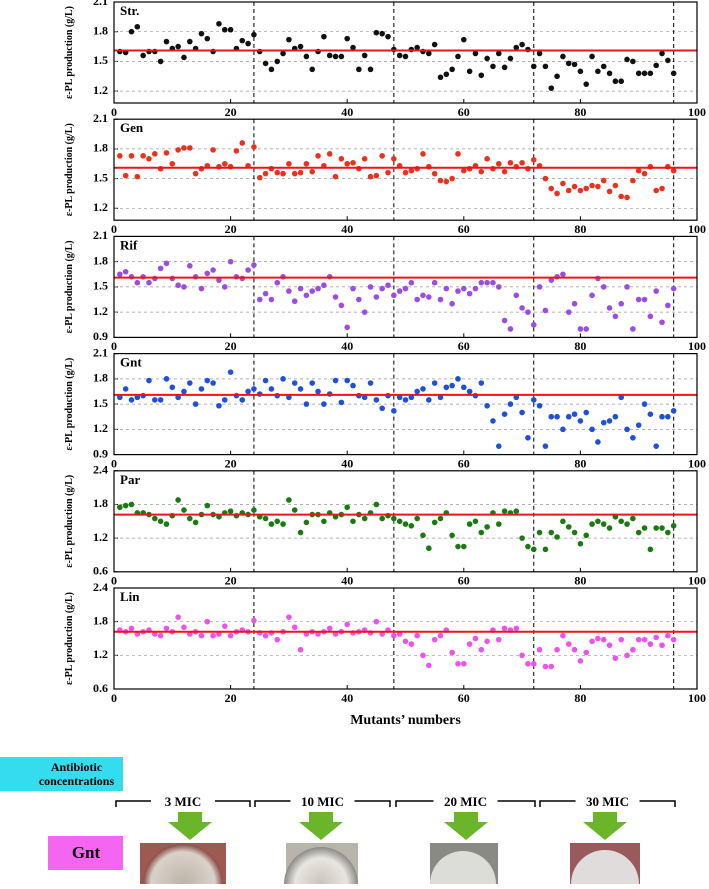  I want to click on arrow, so click(466, 826).